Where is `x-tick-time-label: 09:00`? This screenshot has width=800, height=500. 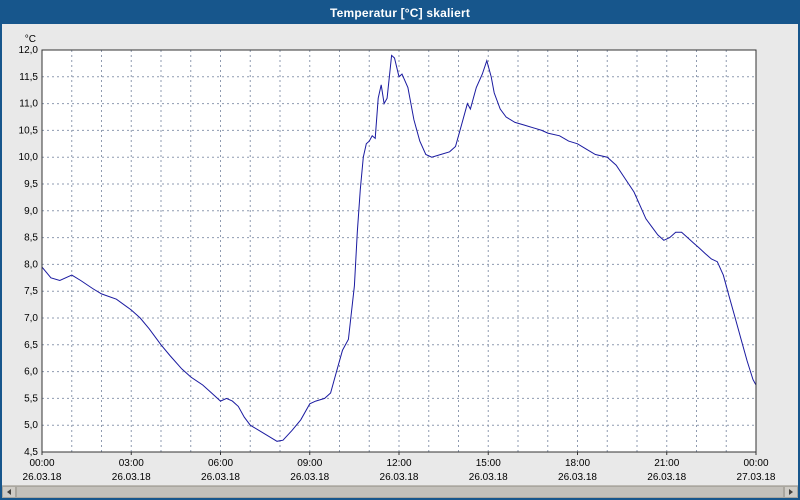
x-tick-time-label: 09:00 is located at coordinates (309, 463).